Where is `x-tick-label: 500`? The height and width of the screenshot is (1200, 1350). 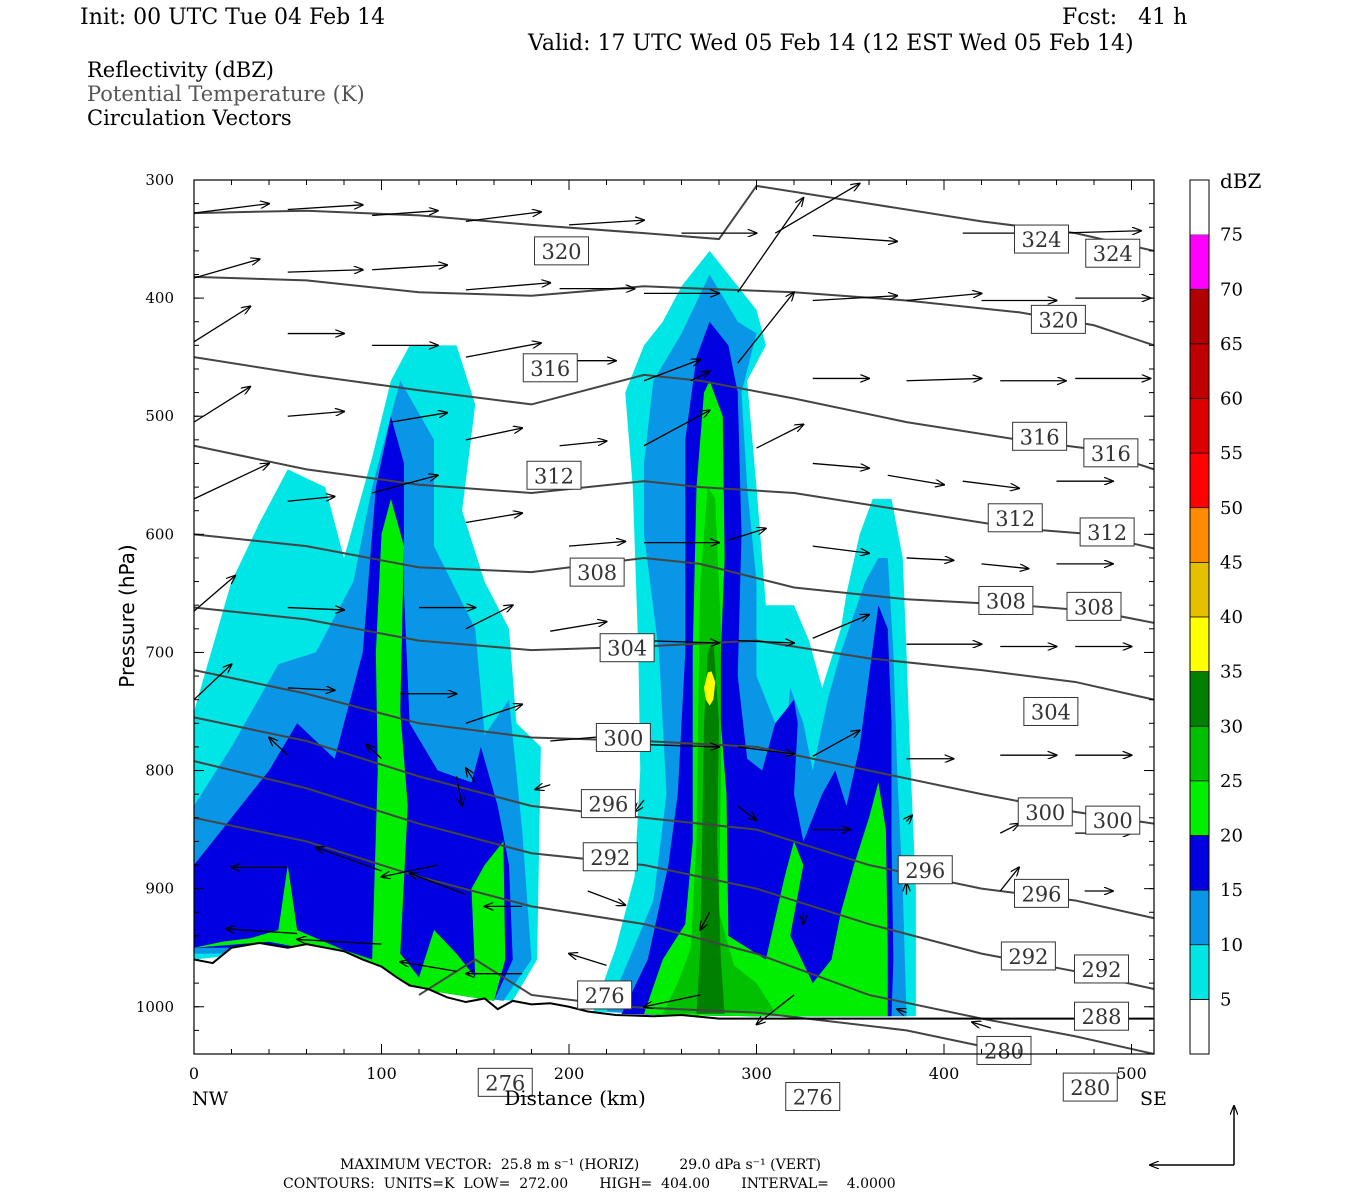
x-tick-label: 500 is located at coordinates (1131, 1073).